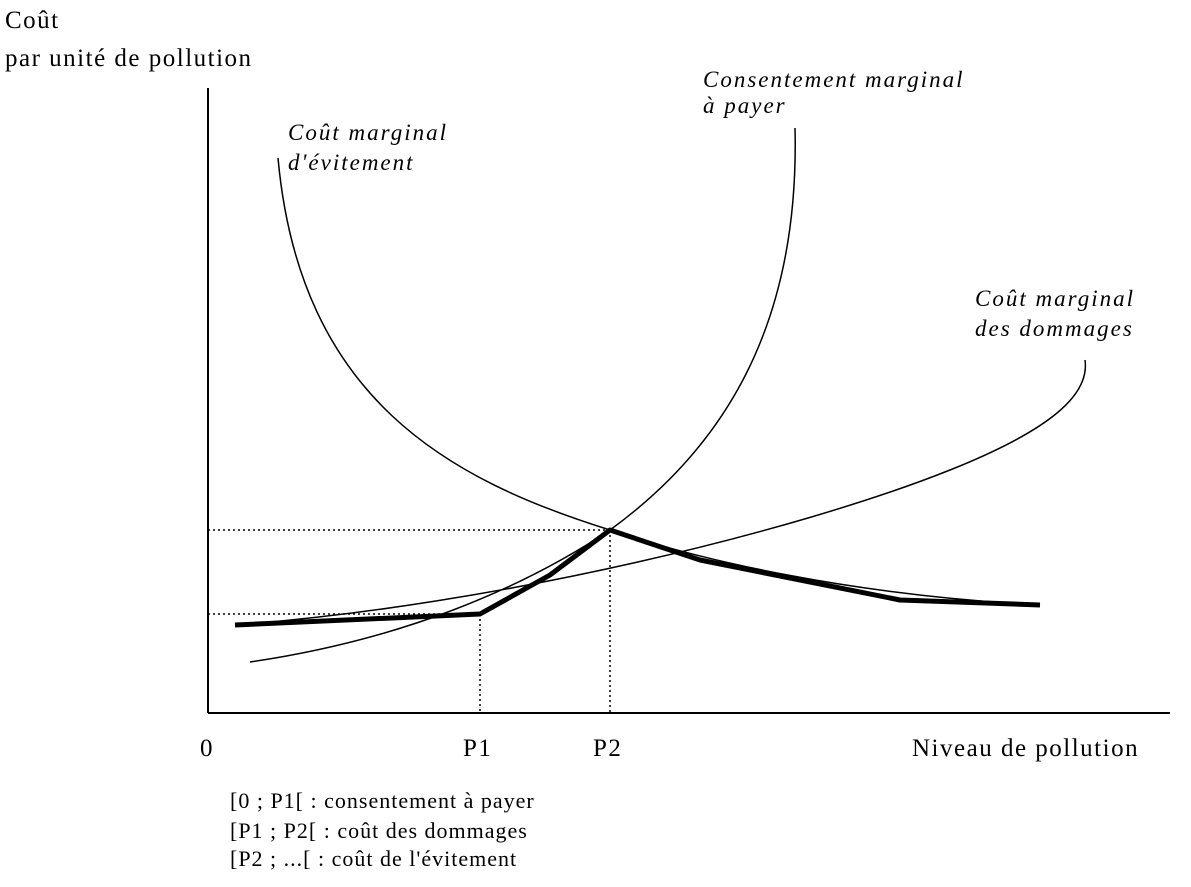 The width and height of the screenshot is (1191, 887). Describe the element at coordinates (607, 748) in the screenshot. I see `x-tick-label: P2` at that location.